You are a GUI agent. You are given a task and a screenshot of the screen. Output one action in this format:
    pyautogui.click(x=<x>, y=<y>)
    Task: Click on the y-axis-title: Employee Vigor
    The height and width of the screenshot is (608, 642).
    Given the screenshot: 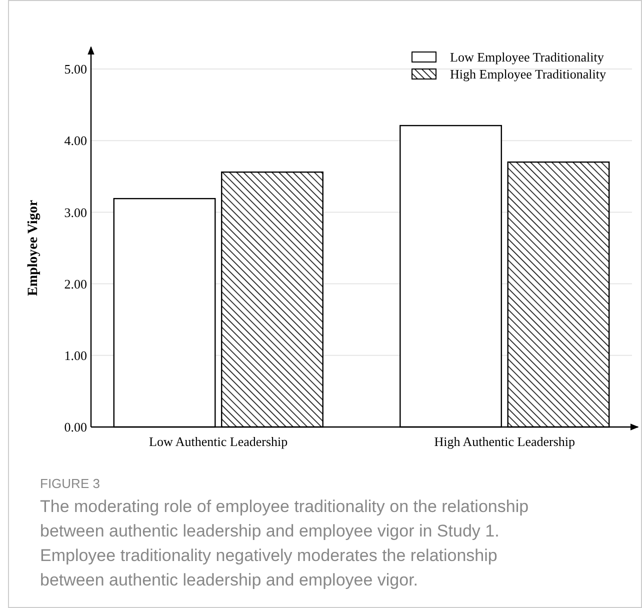 What is the action you would take?
    pyautogui.click(x=33, y=248)
    